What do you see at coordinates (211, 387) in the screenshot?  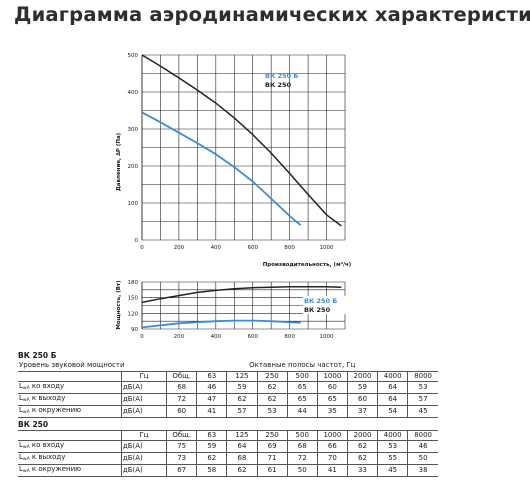 I see `table-cell: 46` at bounding box center [211, 387].